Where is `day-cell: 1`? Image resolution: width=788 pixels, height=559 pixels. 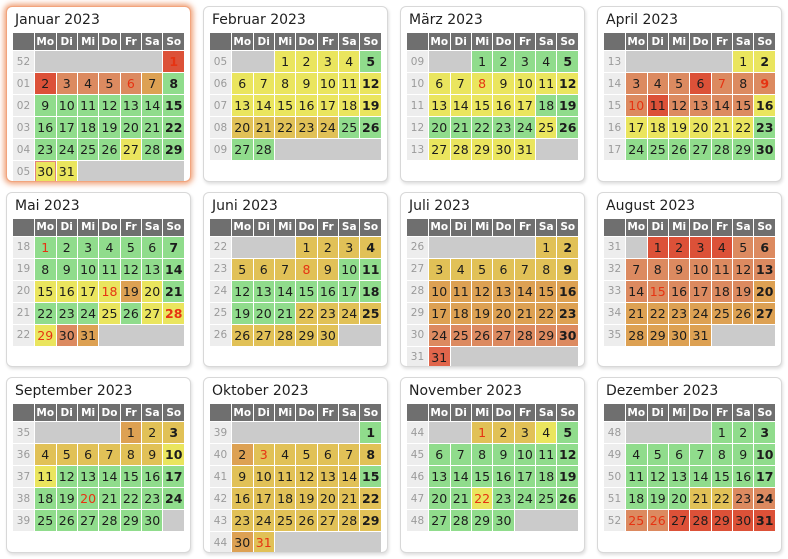
day-cell: 1 is located at coordinates (722, 433).